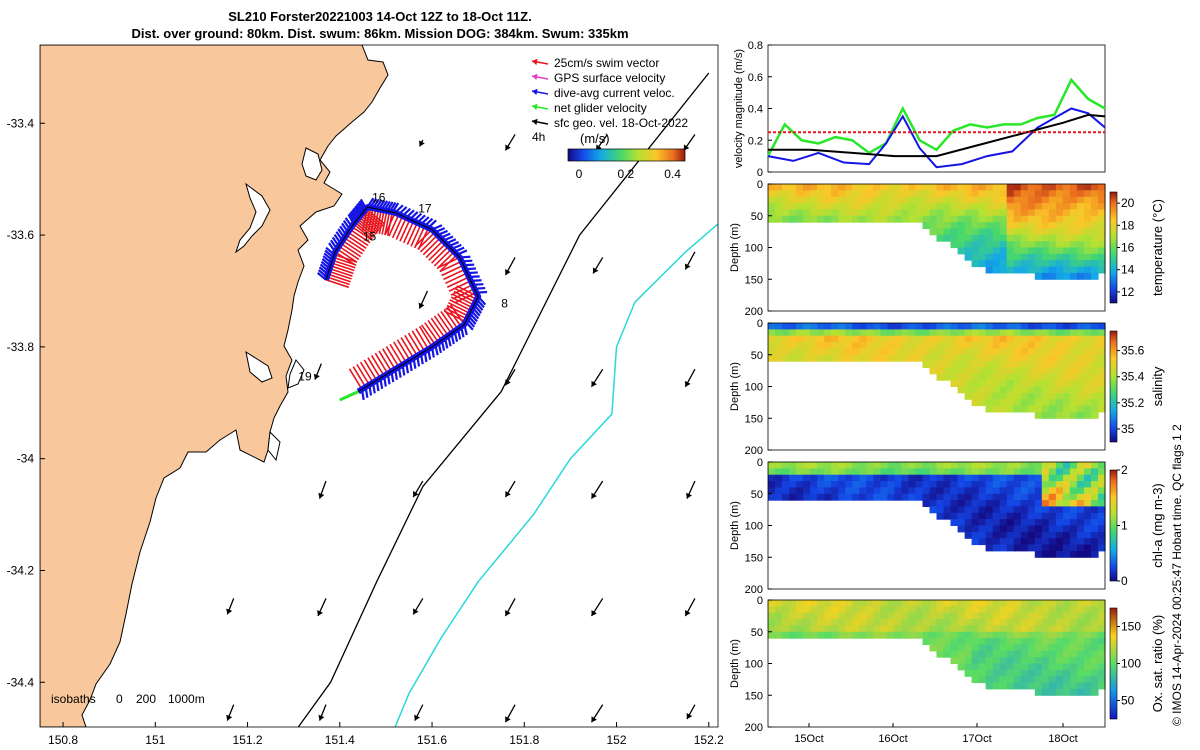  I want to click on geo-velocity-arrow, so click(418, 489).